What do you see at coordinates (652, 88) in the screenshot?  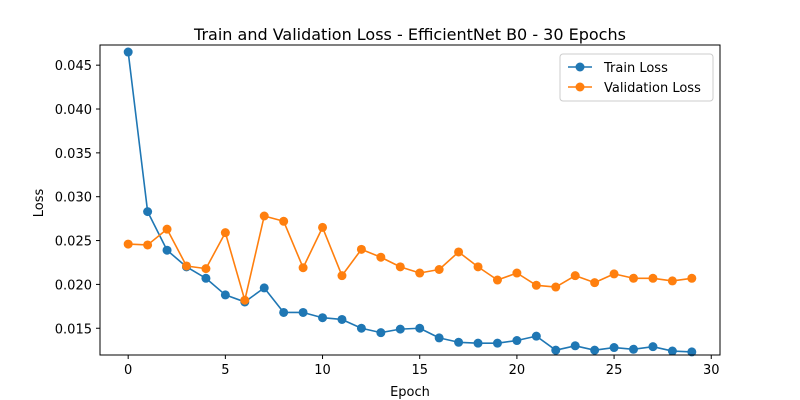 I see `legend-label-1: Validation Loss` at bounding box center [652, 88].